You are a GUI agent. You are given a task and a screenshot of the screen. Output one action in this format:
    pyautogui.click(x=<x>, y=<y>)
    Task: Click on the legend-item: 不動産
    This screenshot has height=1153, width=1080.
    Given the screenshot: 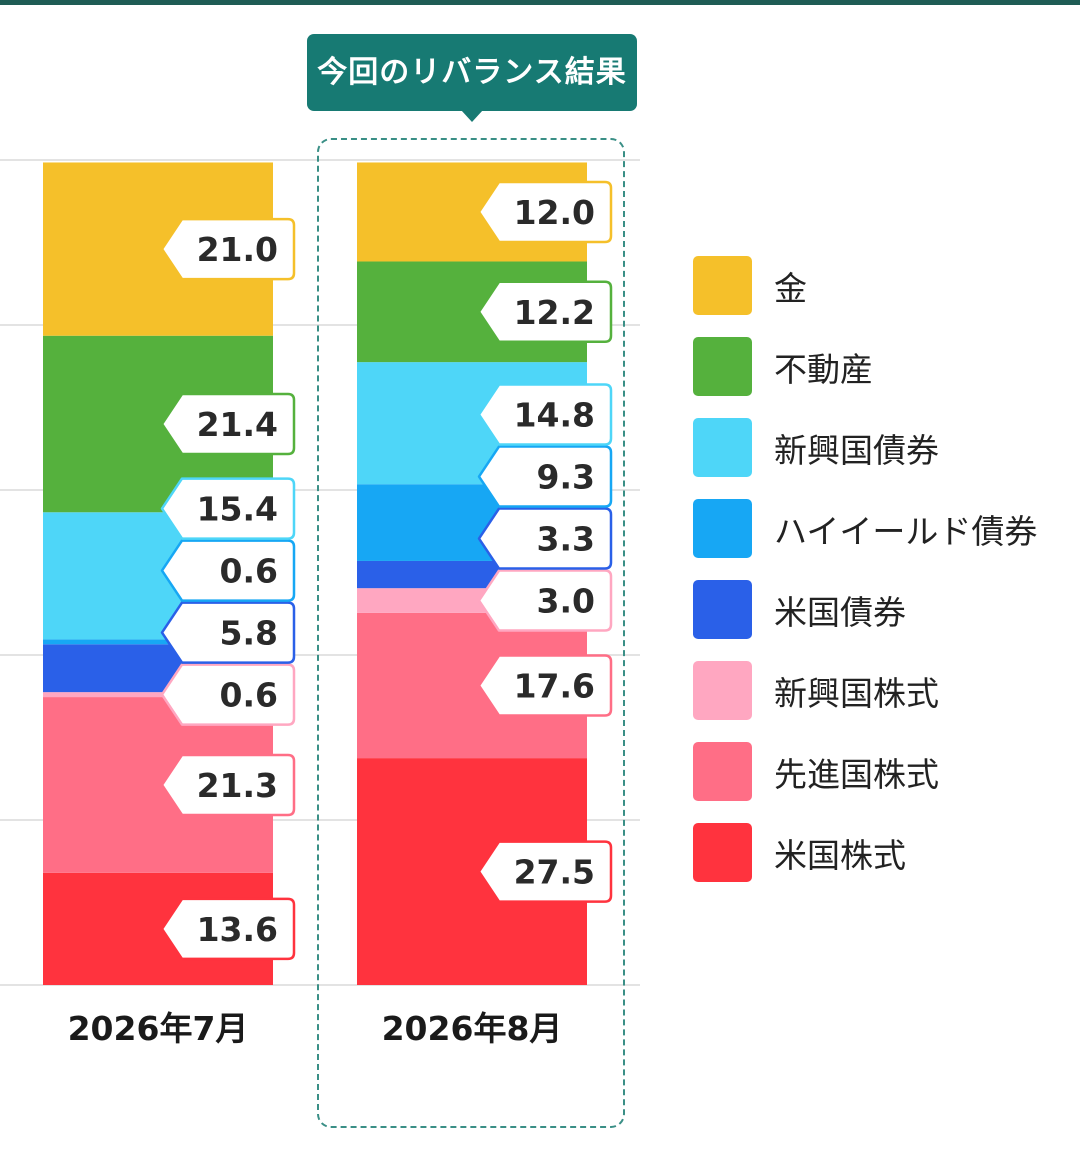 What is the action you would take?
    pyautogui.click(x=883, y=366)
    